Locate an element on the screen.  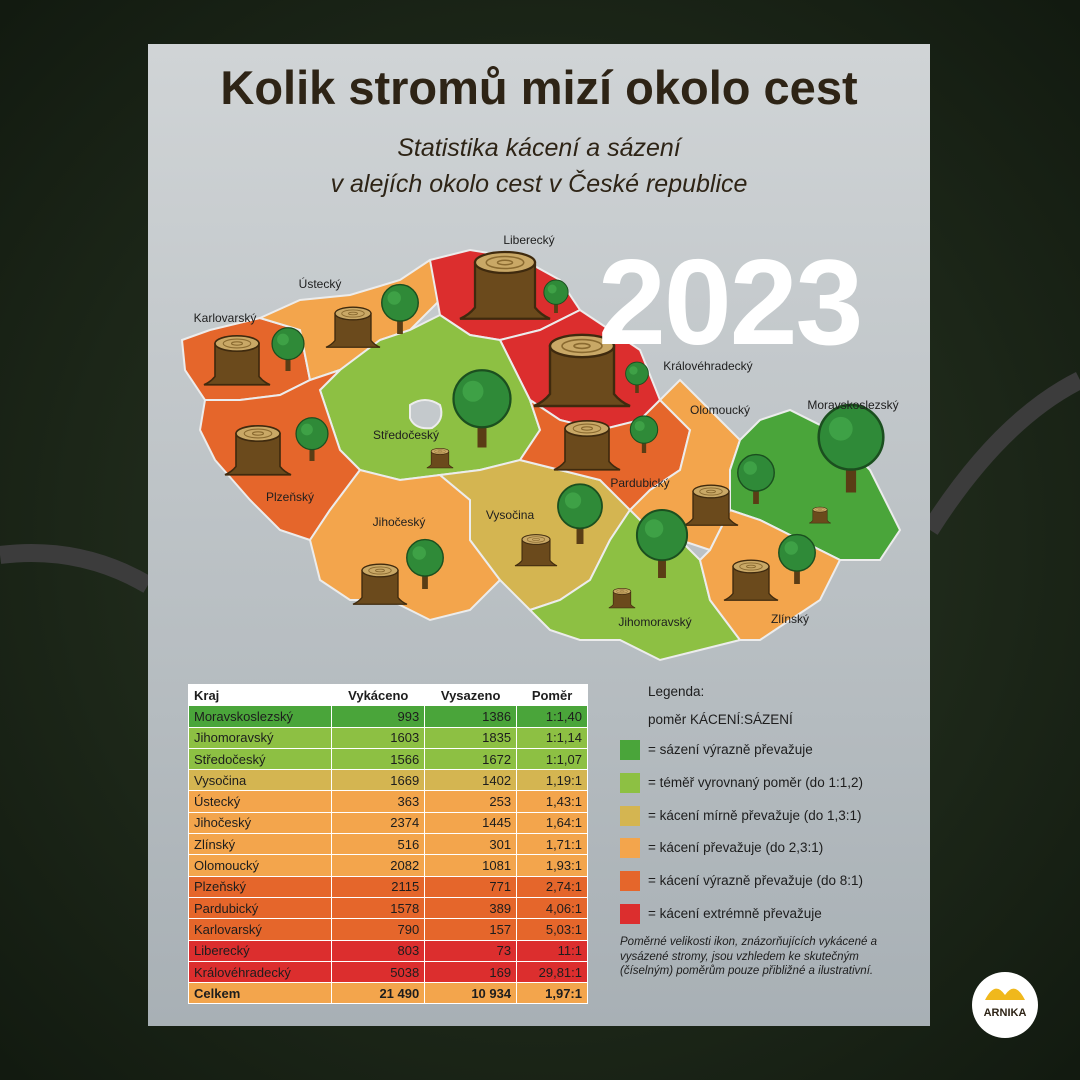
legend-item: = kácení převažuje (do 2,3:1) is located at coordinates (736, 848).